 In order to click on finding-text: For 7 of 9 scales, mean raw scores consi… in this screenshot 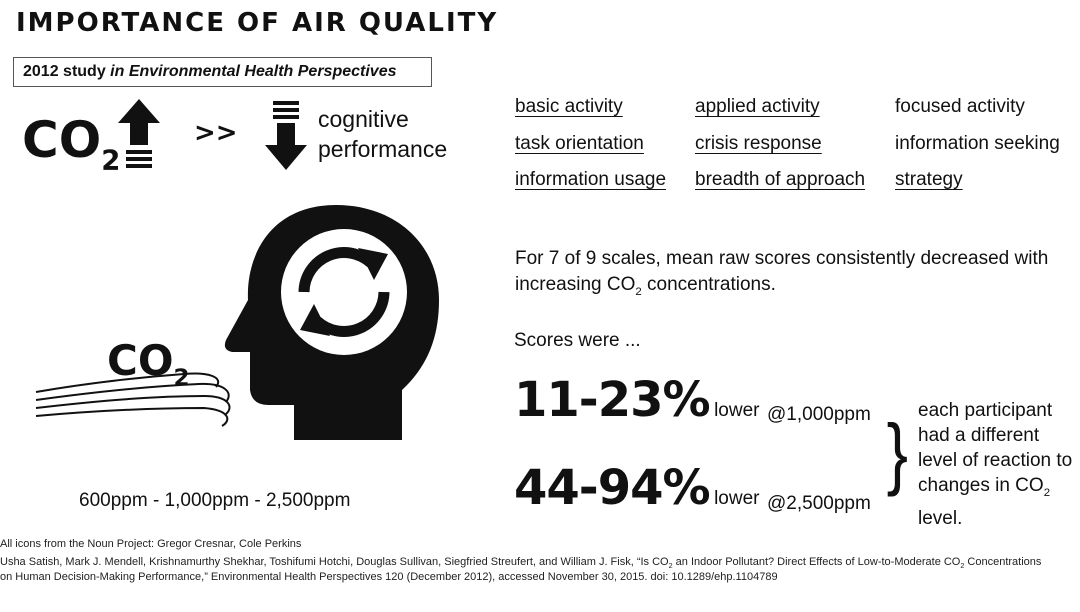, I will do `click(797, 275)`.